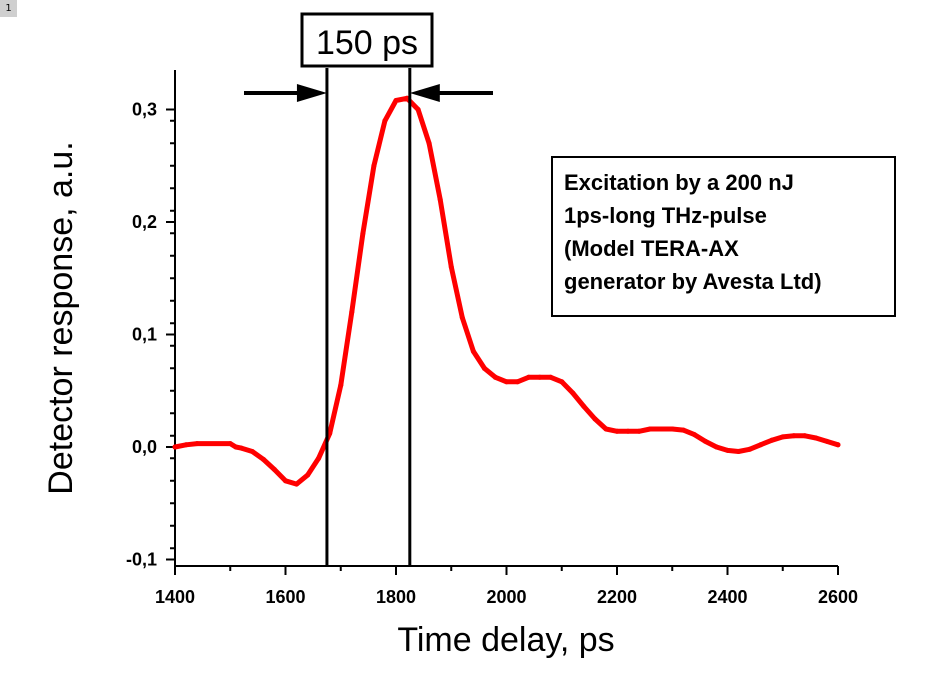 This screenshot has height=676, width=952. What do you see at coordinates (505, 640) in the screenshot?
I see `x-axis-title: Time delay, ps` at bounding box center [505, 640].